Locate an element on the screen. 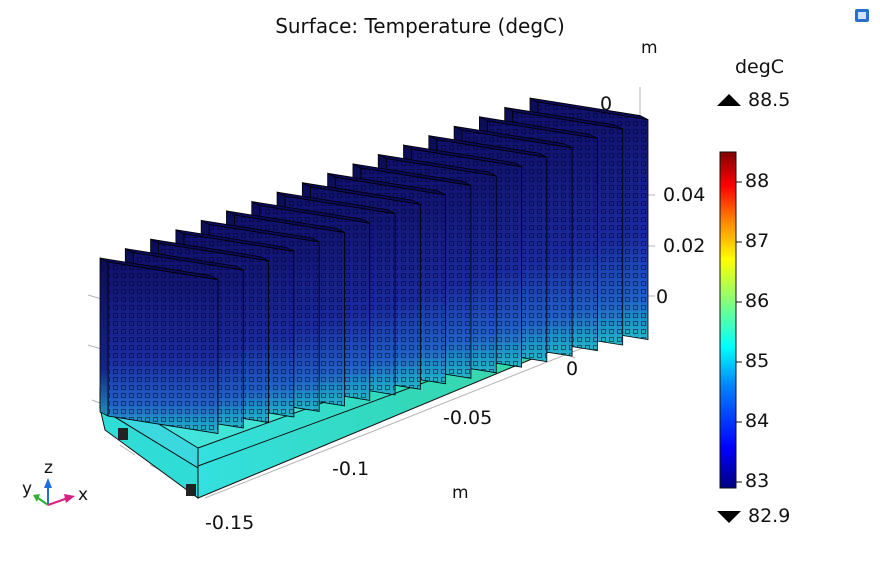 The image size is (880, 562). graphics-window-icon is located at coordinates (862, 15).